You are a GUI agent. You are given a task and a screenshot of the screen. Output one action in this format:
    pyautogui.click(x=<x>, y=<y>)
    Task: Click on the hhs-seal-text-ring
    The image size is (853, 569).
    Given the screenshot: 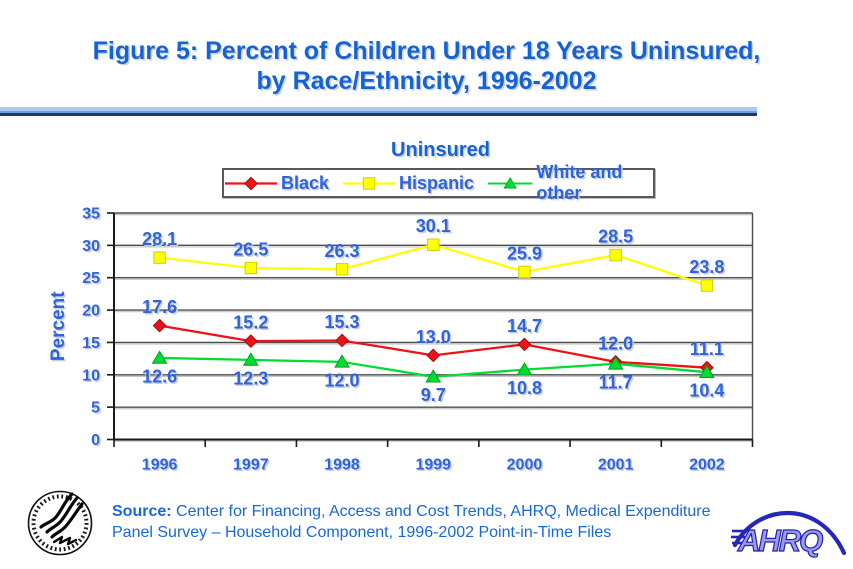 What is the action you would take?
    pyautogui.click(x=60, y=523)
    